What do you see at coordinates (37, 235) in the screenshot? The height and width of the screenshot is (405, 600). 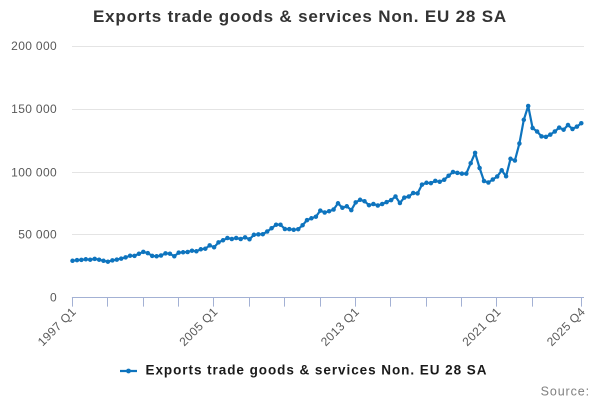 I see `svg-text: 50 000` at bounding box center [37, 235].